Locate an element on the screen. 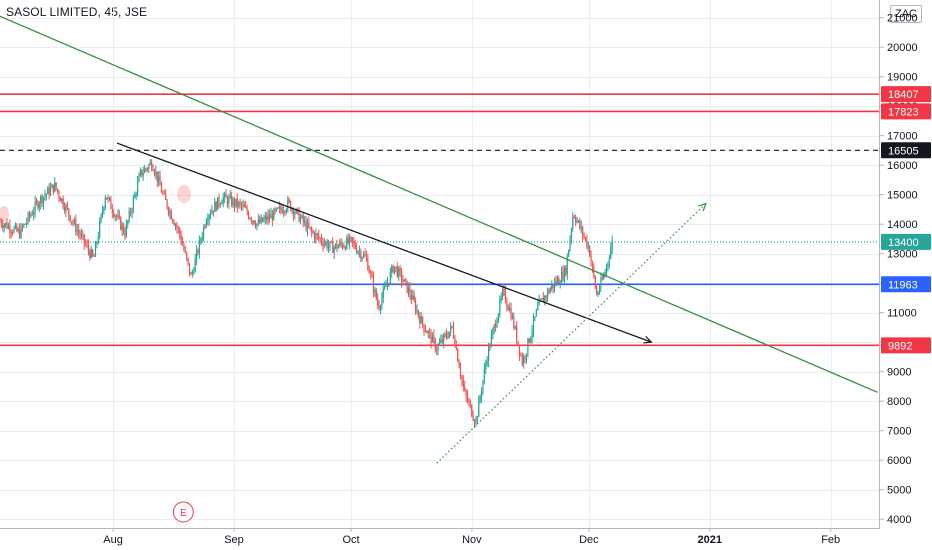 The image size is (932, 550). price-tick-label: 16000 is located at coordinates (902, 166).